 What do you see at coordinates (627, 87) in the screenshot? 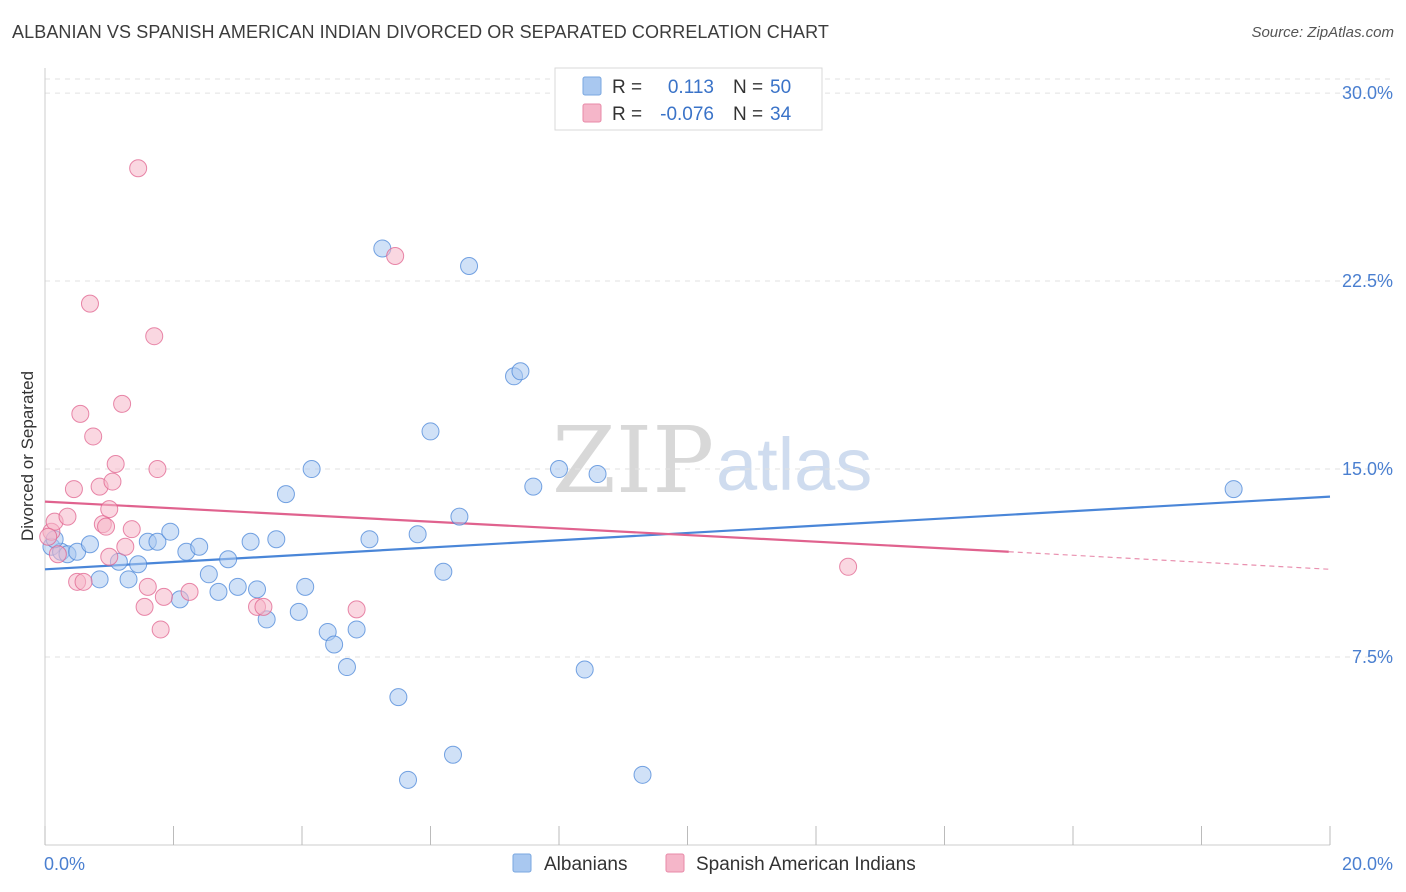
I see `legend-r-label-1: R =` at bounding box center [627, 87].